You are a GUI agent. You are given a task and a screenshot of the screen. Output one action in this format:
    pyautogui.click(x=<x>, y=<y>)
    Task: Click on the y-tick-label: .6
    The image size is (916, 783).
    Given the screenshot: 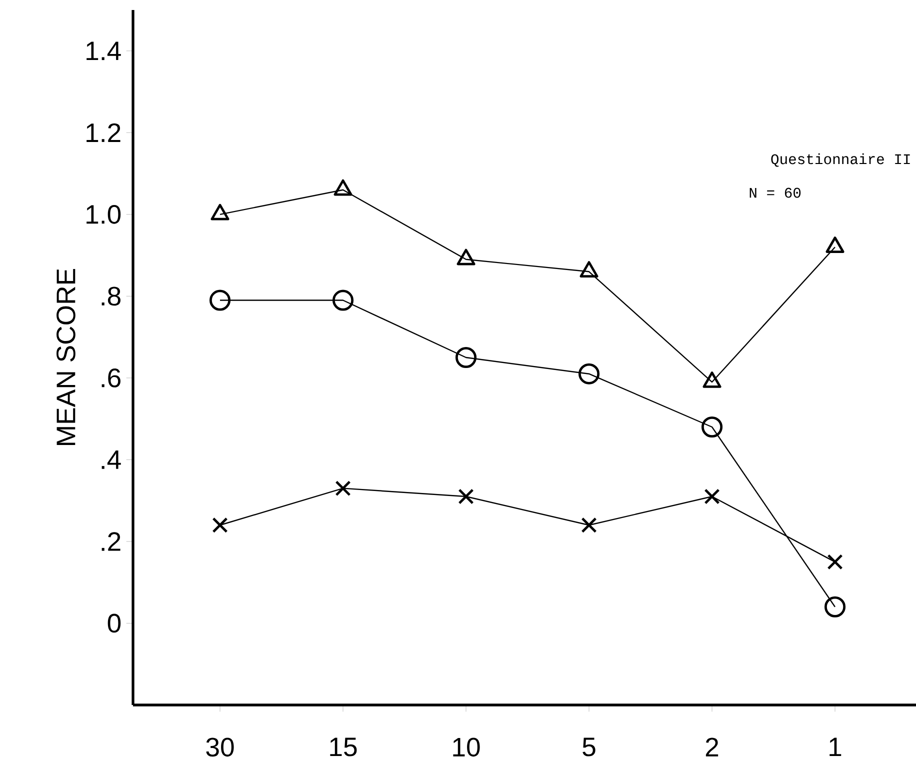 What is the action you would take?
    pyautogui.click(x=111, y=378)
    